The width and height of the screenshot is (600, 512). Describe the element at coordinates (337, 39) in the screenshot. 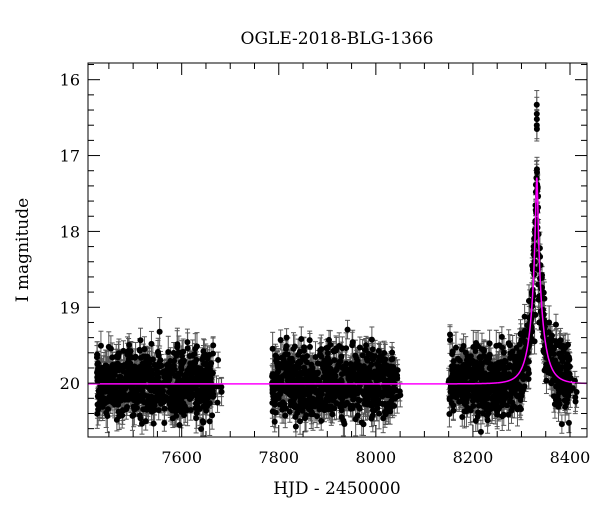

I see `chart-title: OGLE-2018-BLG-1366` at that location.